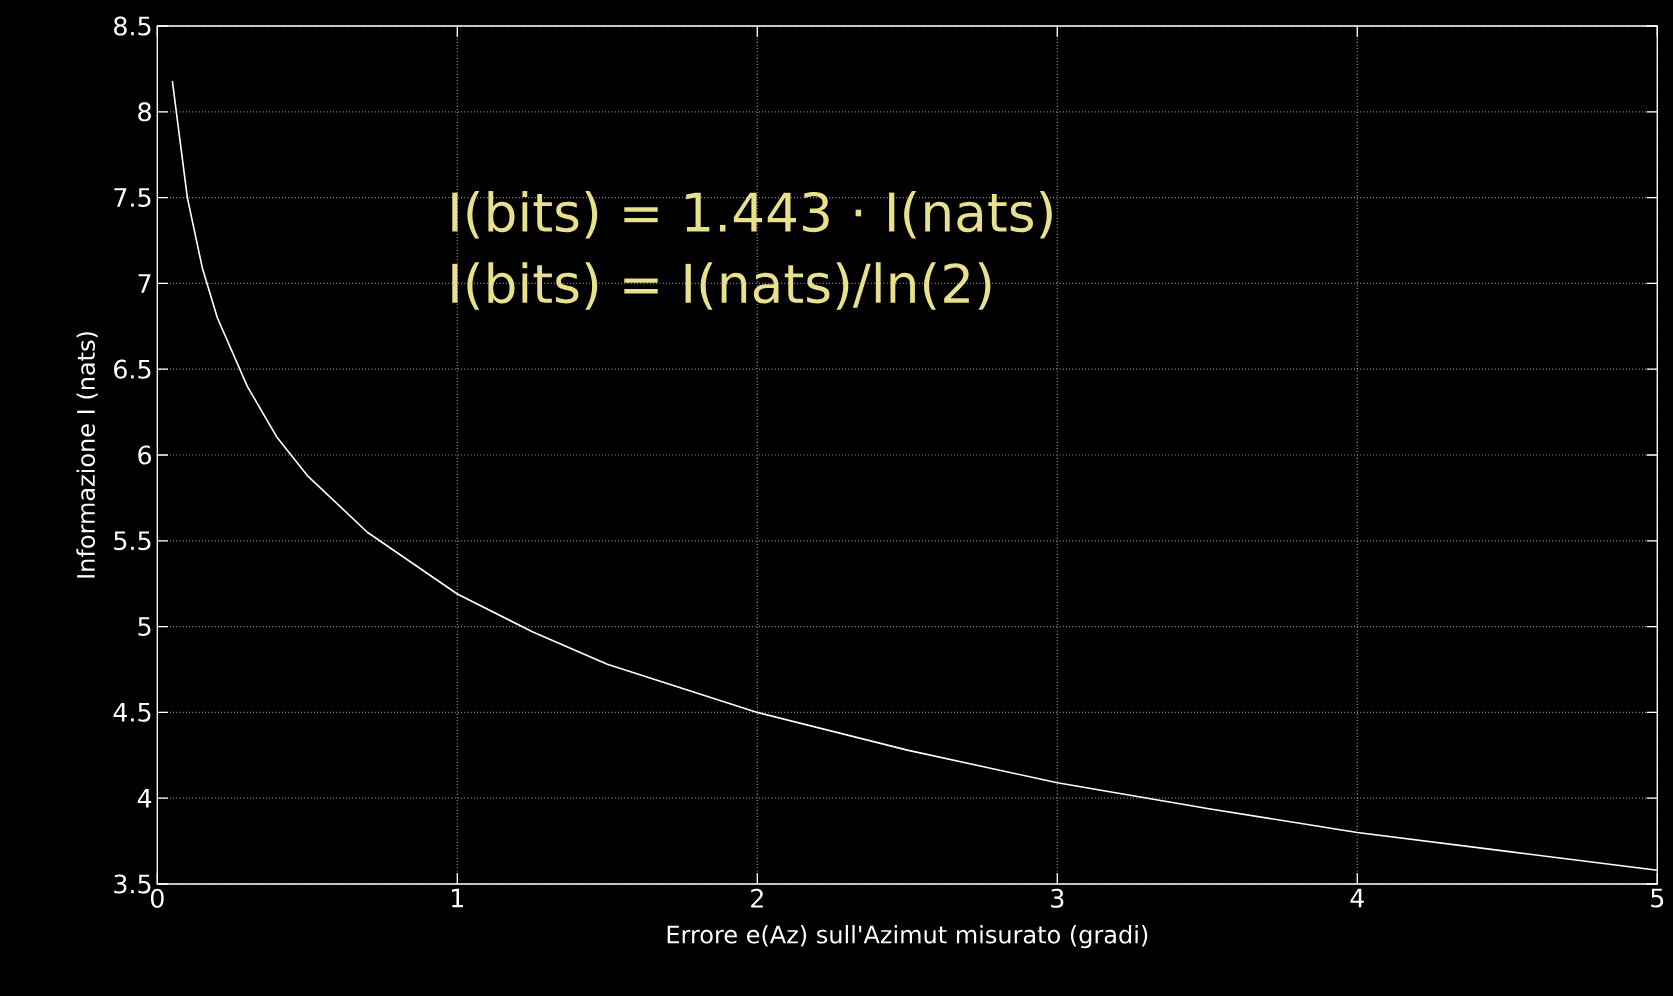  What do you see at coordinates (157, 898) in the screenshot?
I see `x-tick-label: 0` at bounding box center [157, 898].